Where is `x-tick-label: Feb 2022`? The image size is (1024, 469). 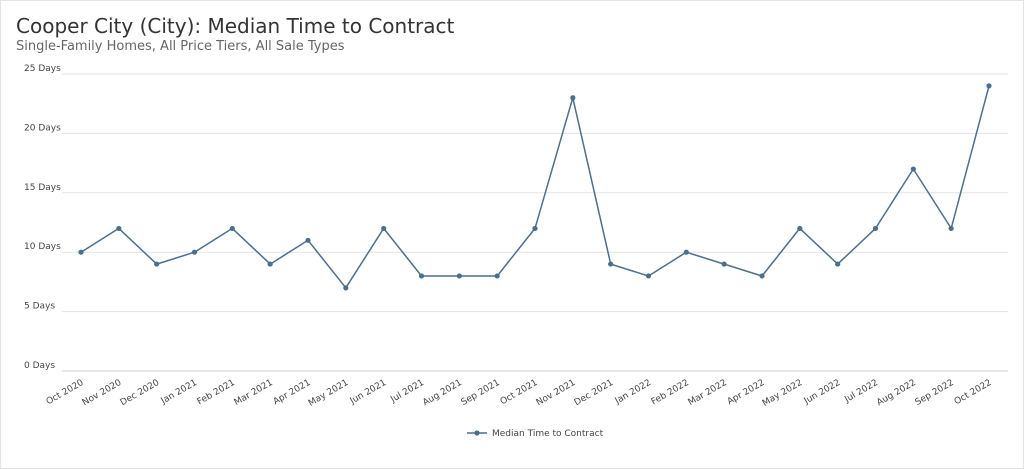
x-tick-label: Feb 2022 is located at coordinates (670, 393).